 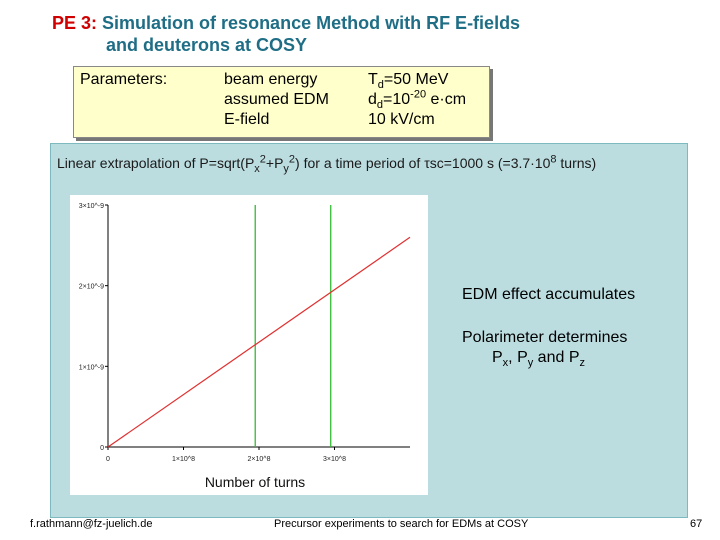 What do you see at coordinates (401, 119) in the screenshot?
I see `param-value-field: 10 kV/cm` at bounding box center [401, 119].